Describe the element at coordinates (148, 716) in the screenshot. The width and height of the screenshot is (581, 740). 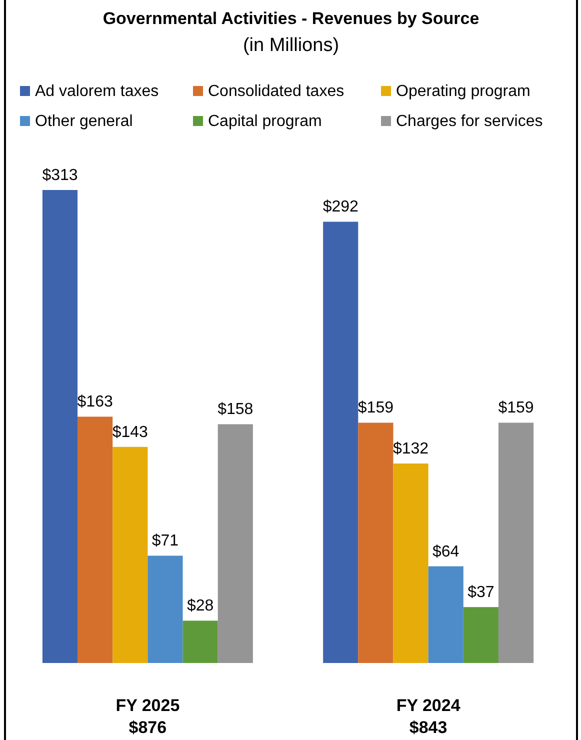
I see `x-tick-label: FY 2025 $876` at that location.